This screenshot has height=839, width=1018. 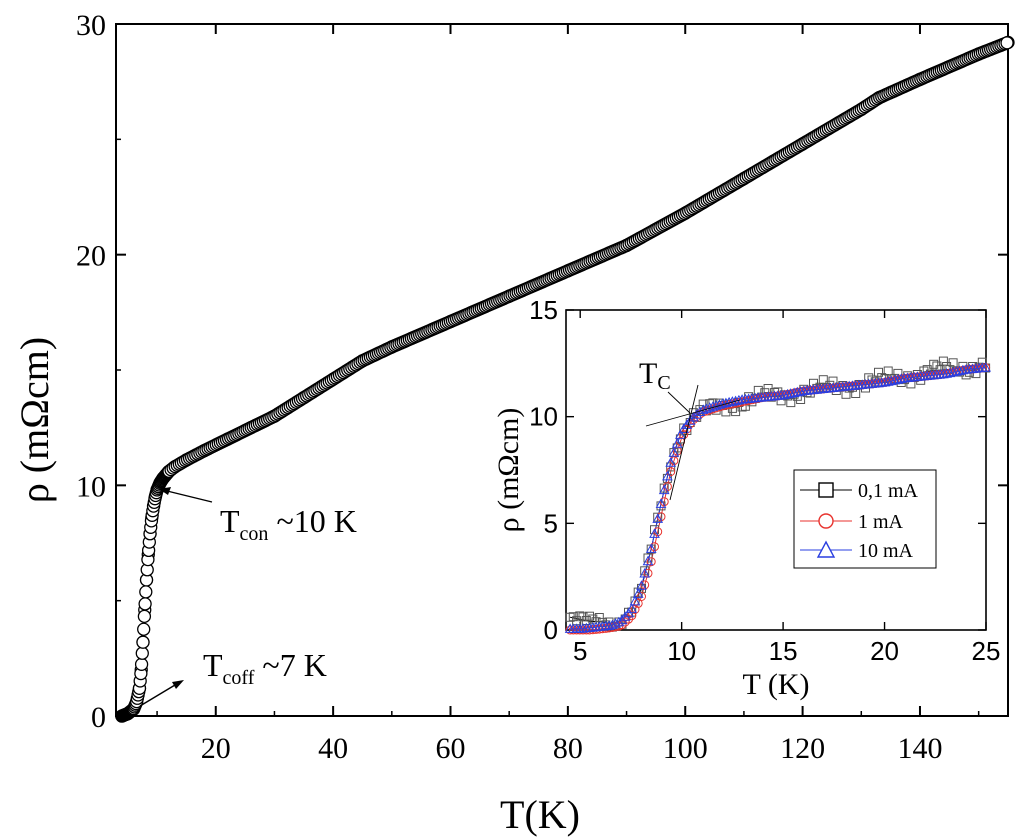 I want to click on annotation-tcoff-label: Tcoff ~7 K, so click(x=265, y=668).